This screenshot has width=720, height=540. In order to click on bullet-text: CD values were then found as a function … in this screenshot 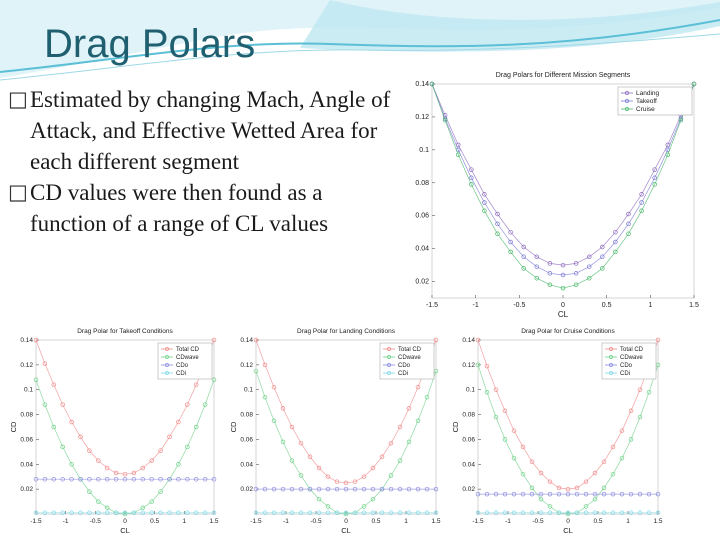, I will do `click(179, 208)`.